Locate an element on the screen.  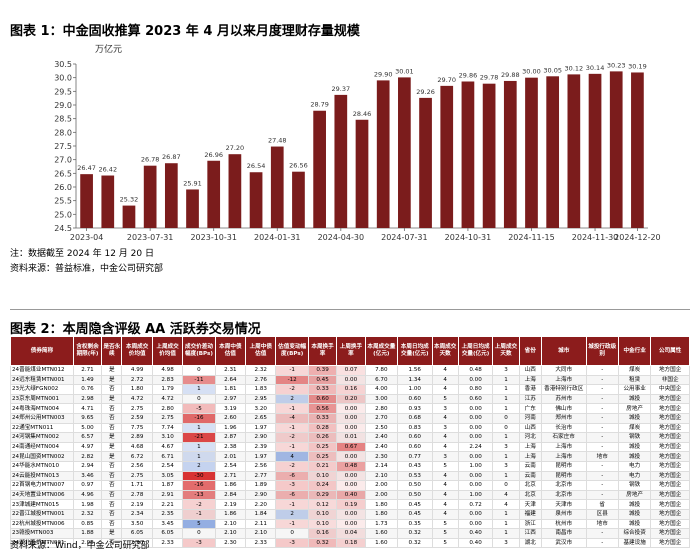
column-header: 本周成交量(亿元) is located at coordinates (381, 351).